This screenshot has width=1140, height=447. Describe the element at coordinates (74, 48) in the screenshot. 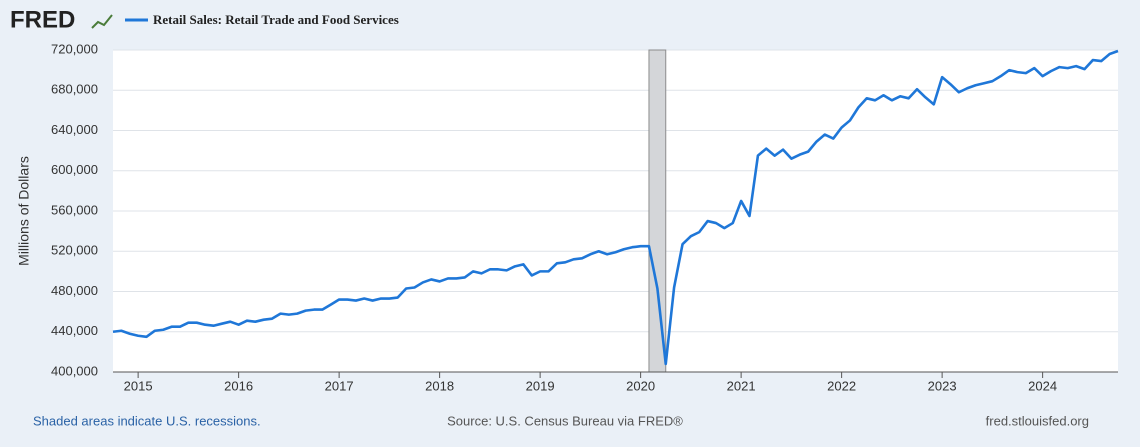

I see `y-tick-label: 720,000` at that location.